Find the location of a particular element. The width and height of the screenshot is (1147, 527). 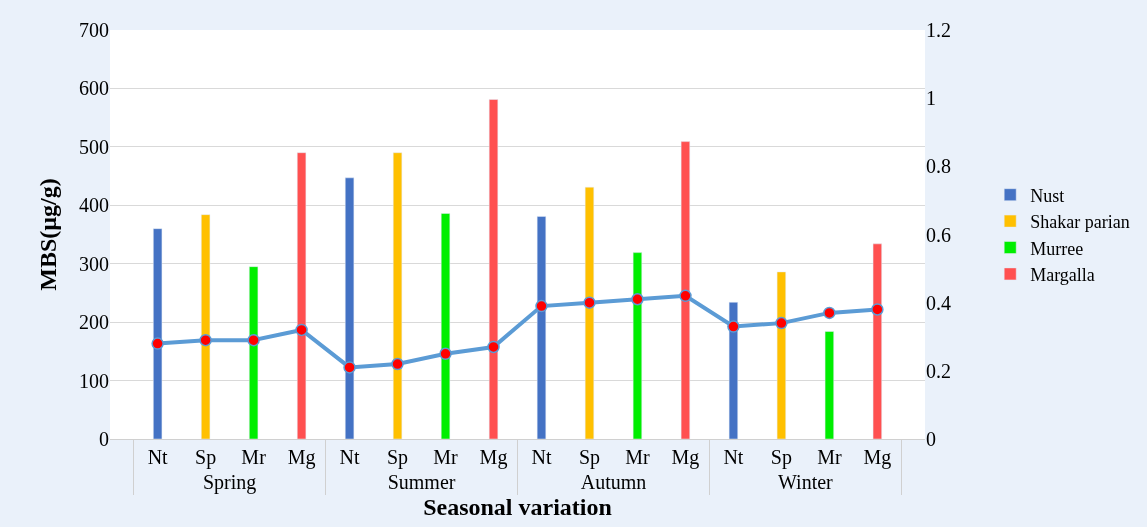

legend-label: Shakar parian is located at coordinates (1080, 222).